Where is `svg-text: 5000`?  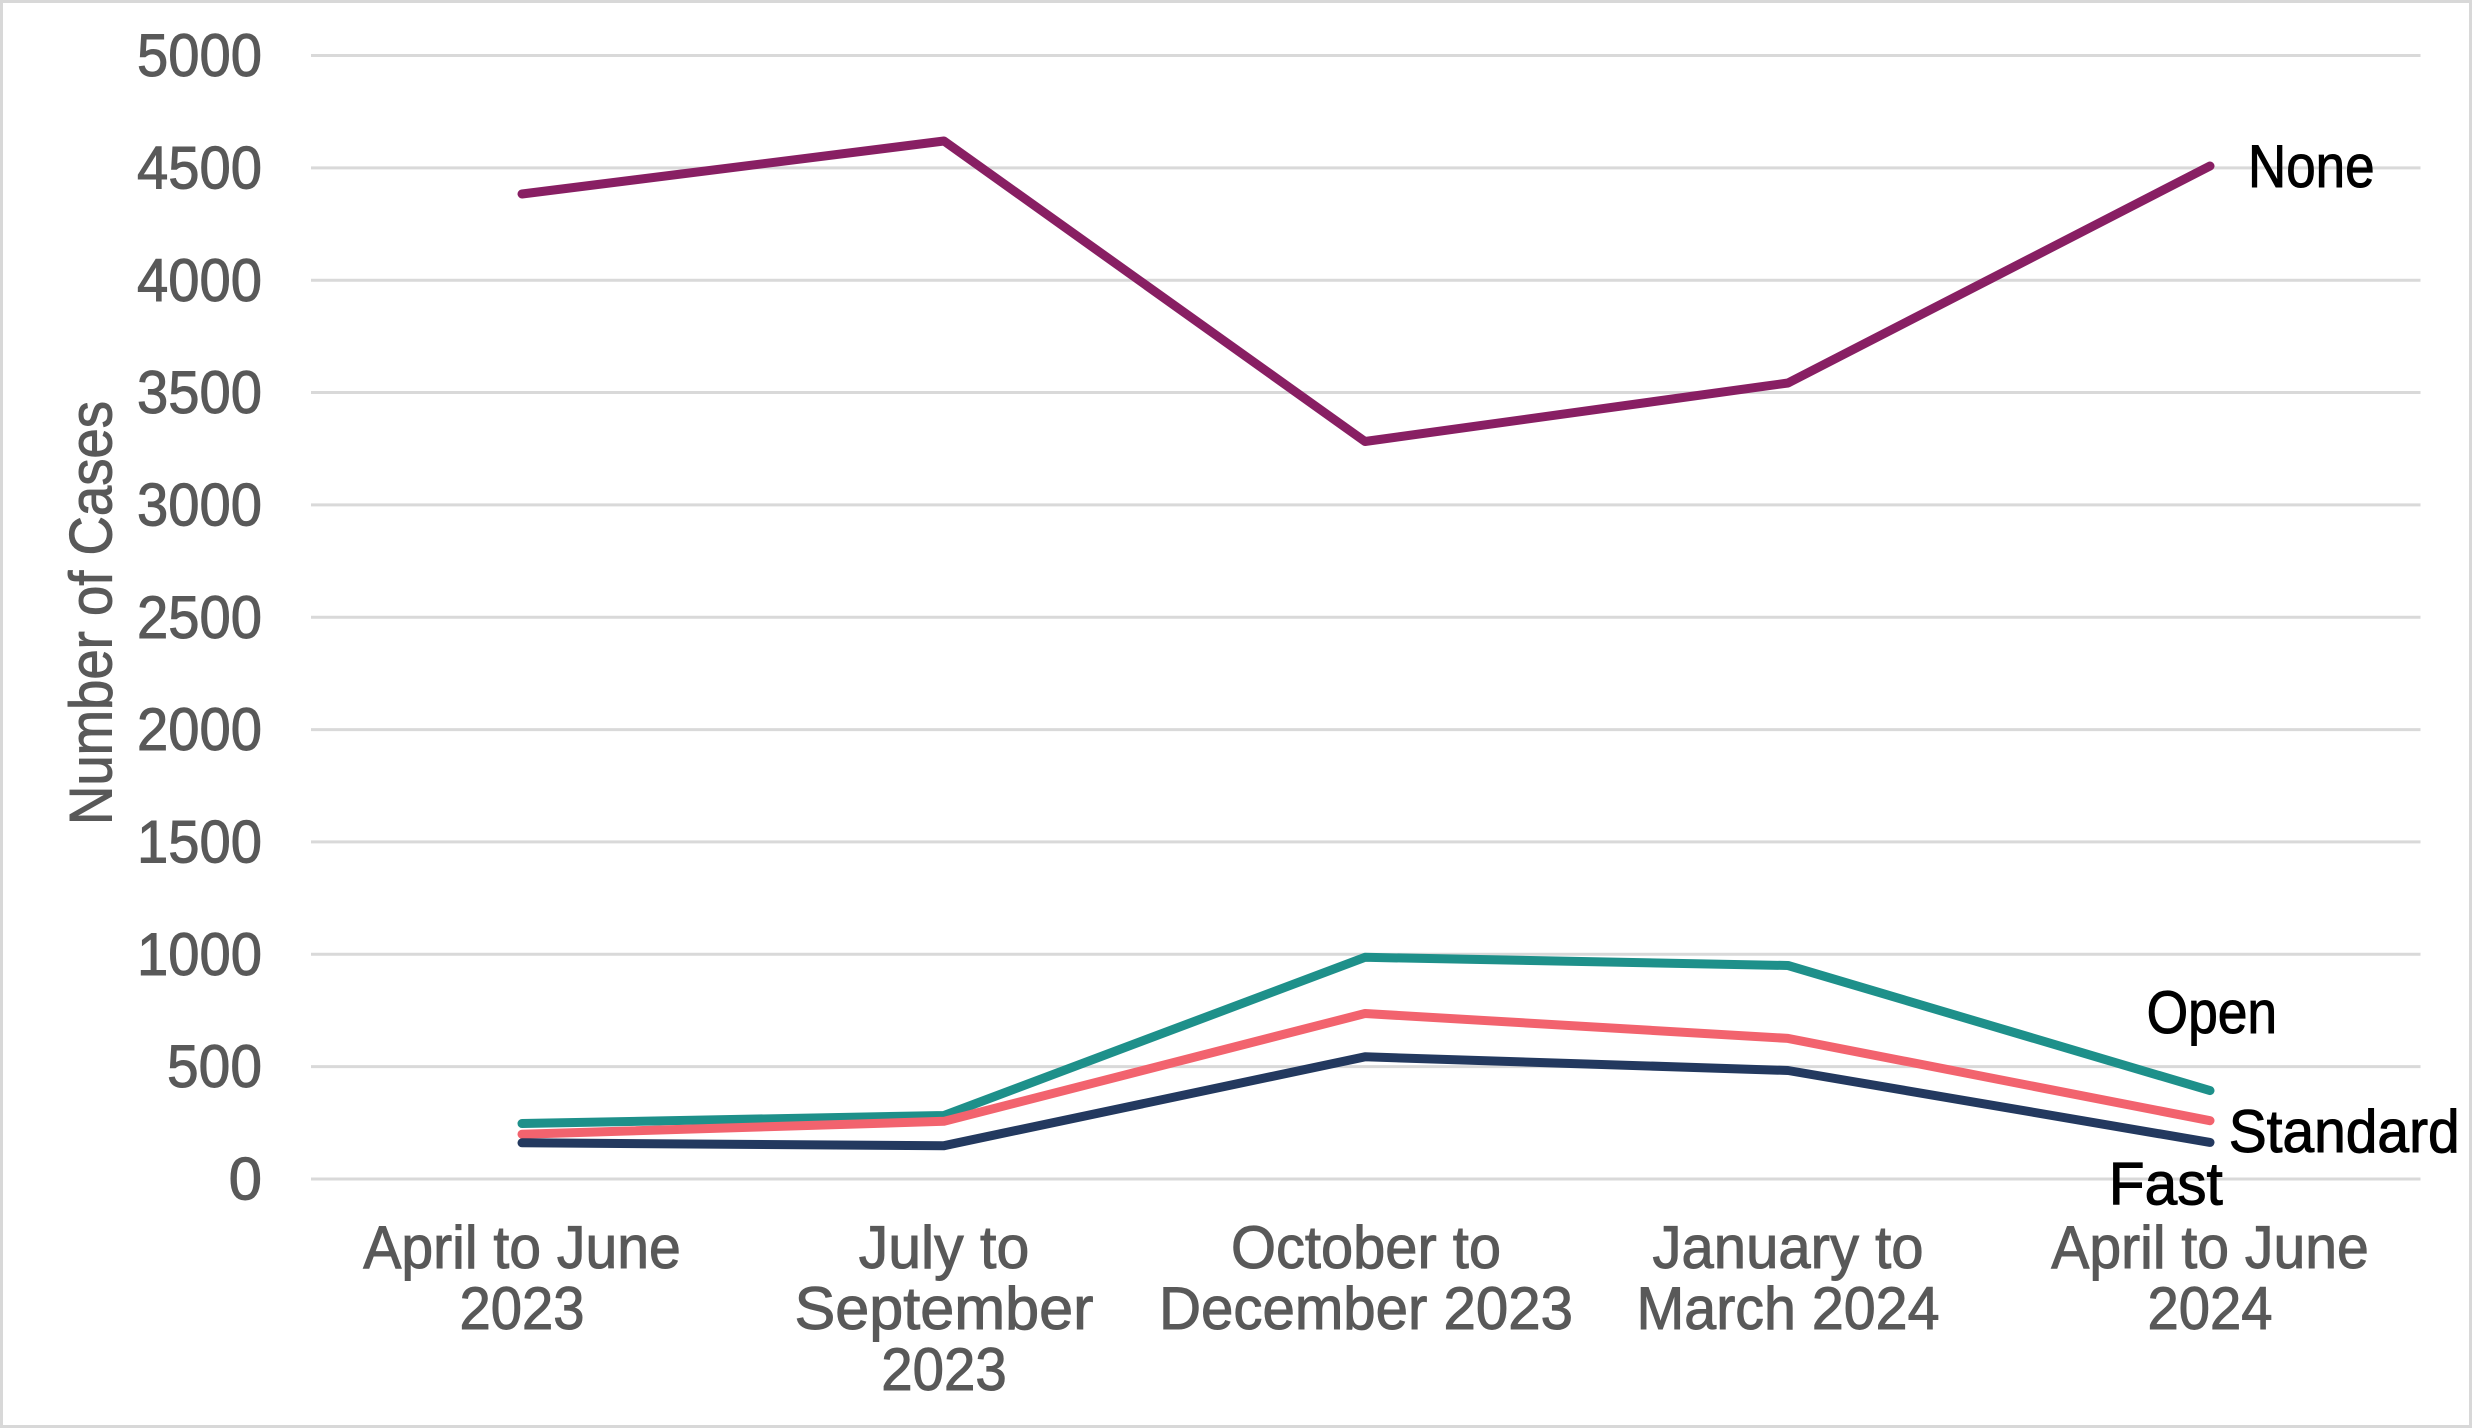
svg-text: 5000 is located at coordinates (199, 55).